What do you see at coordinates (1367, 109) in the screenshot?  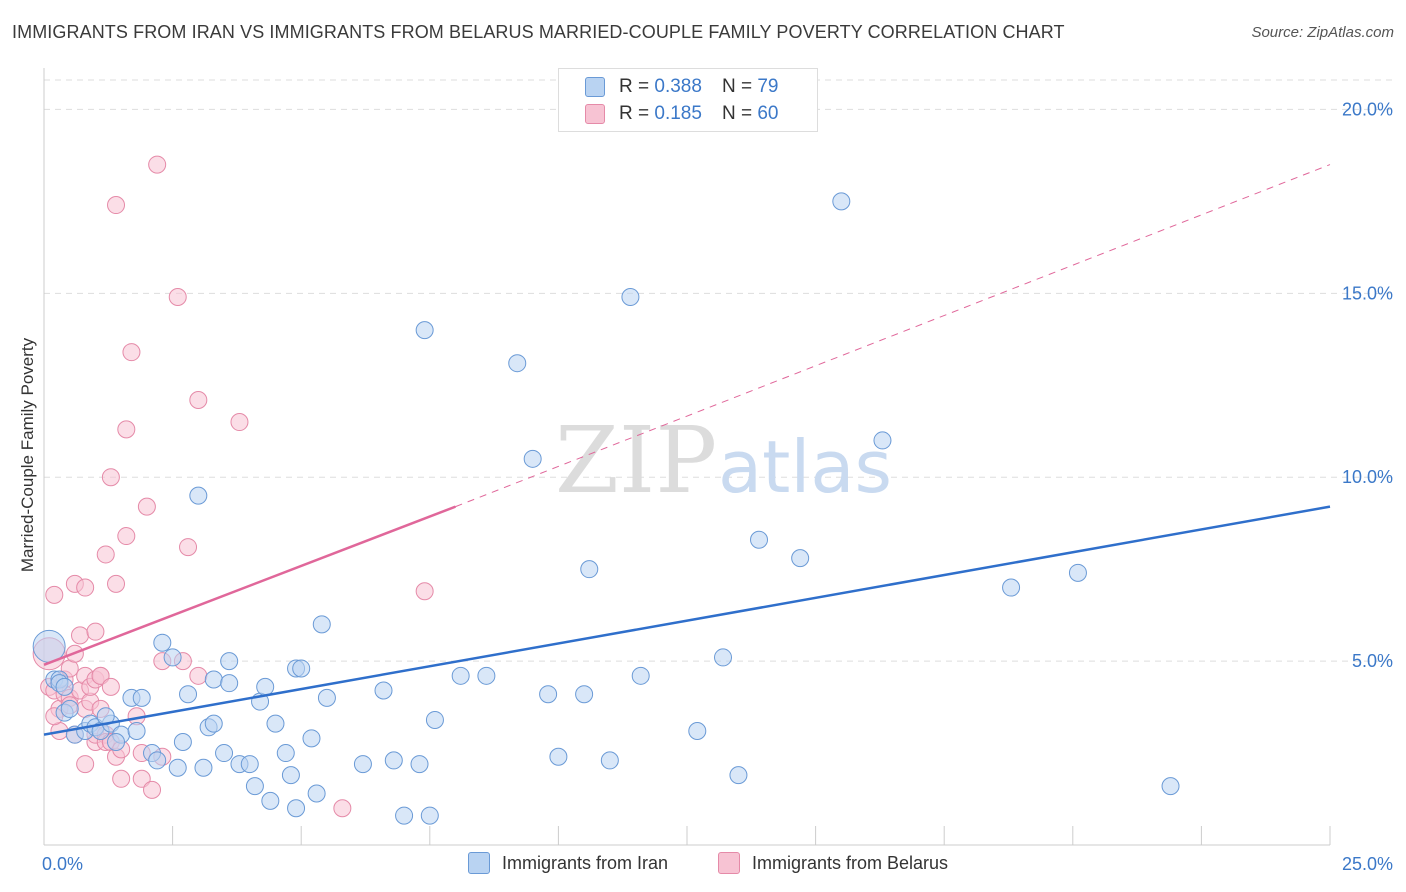 I see `y-tick-label: 20.0%` at bounding box center [1367, 109].